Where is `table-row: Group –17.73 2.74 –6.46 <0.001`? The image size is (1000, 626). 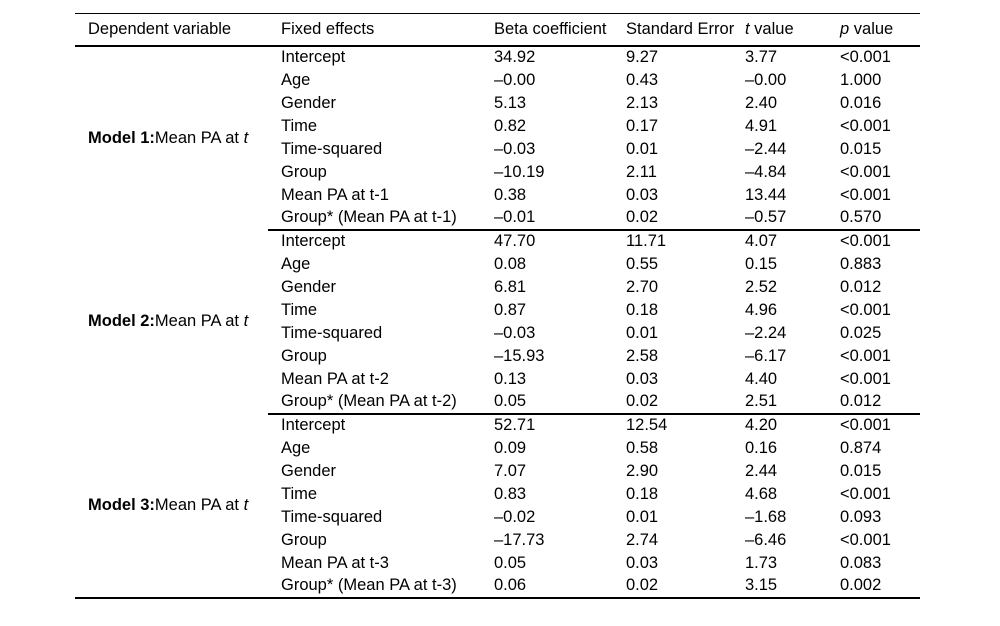 table-row: Group –17.73 2.74 –6.46 <0.001 is located at coordinates (497, 540).